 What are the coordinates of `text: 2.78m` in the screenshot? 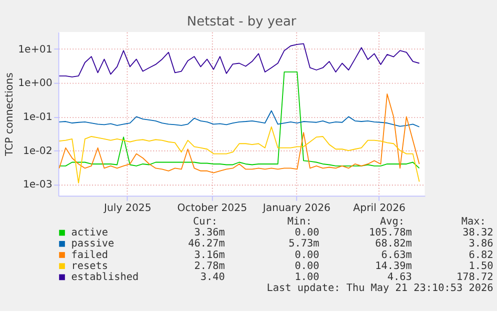 It's located at (209, 266).